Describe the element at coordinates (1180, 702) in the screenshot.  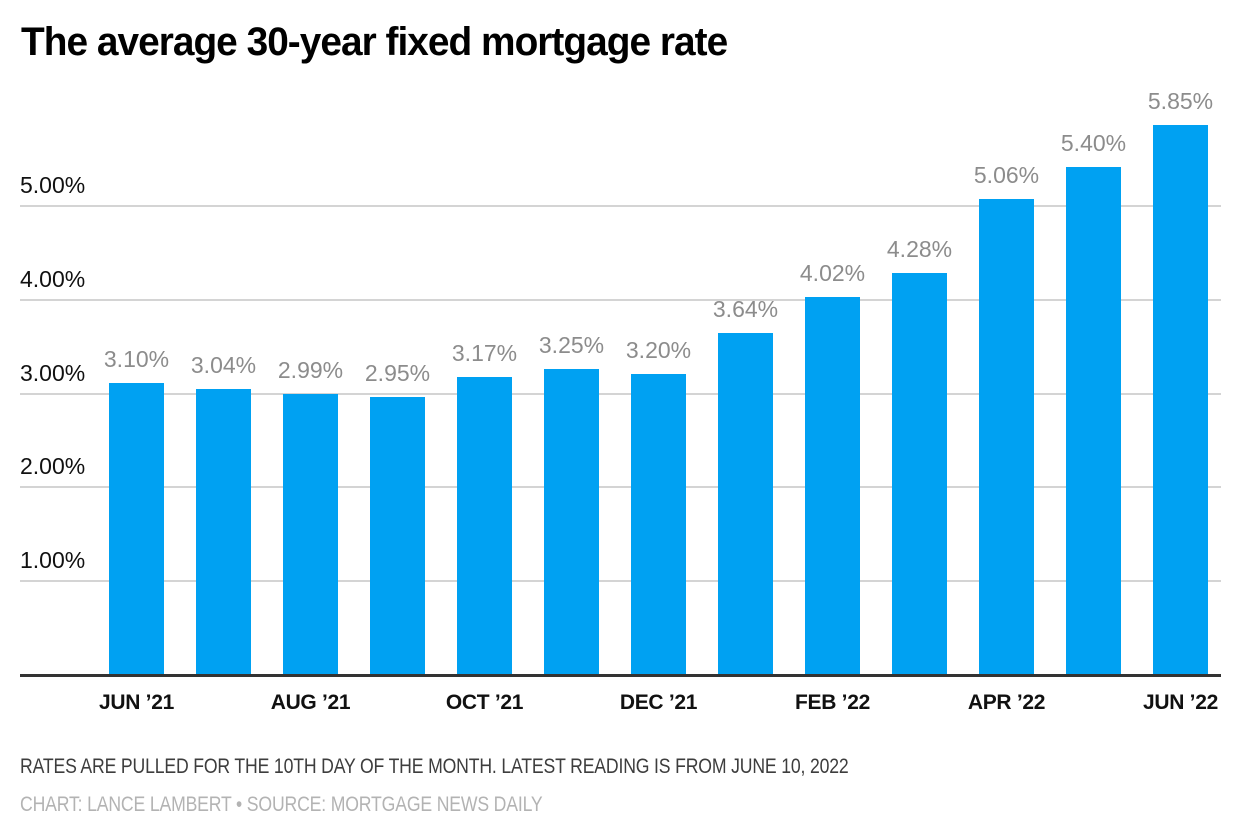
I see `x-axis-tick-label: JUN ’22` at that location.